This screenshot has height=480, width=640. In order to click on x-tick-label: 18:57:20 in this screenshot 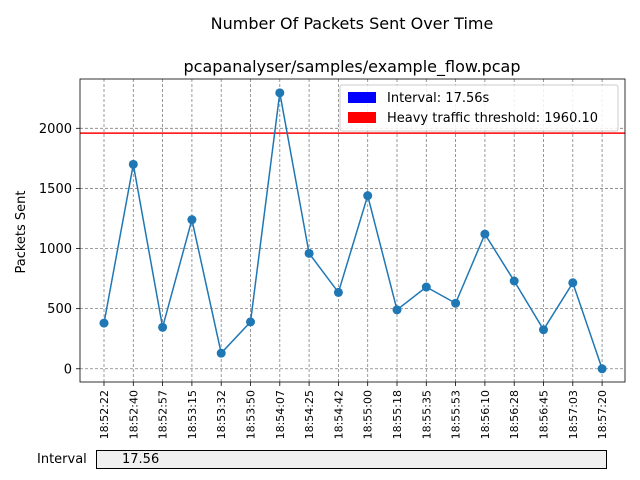, I will do `click(602, 414)`.